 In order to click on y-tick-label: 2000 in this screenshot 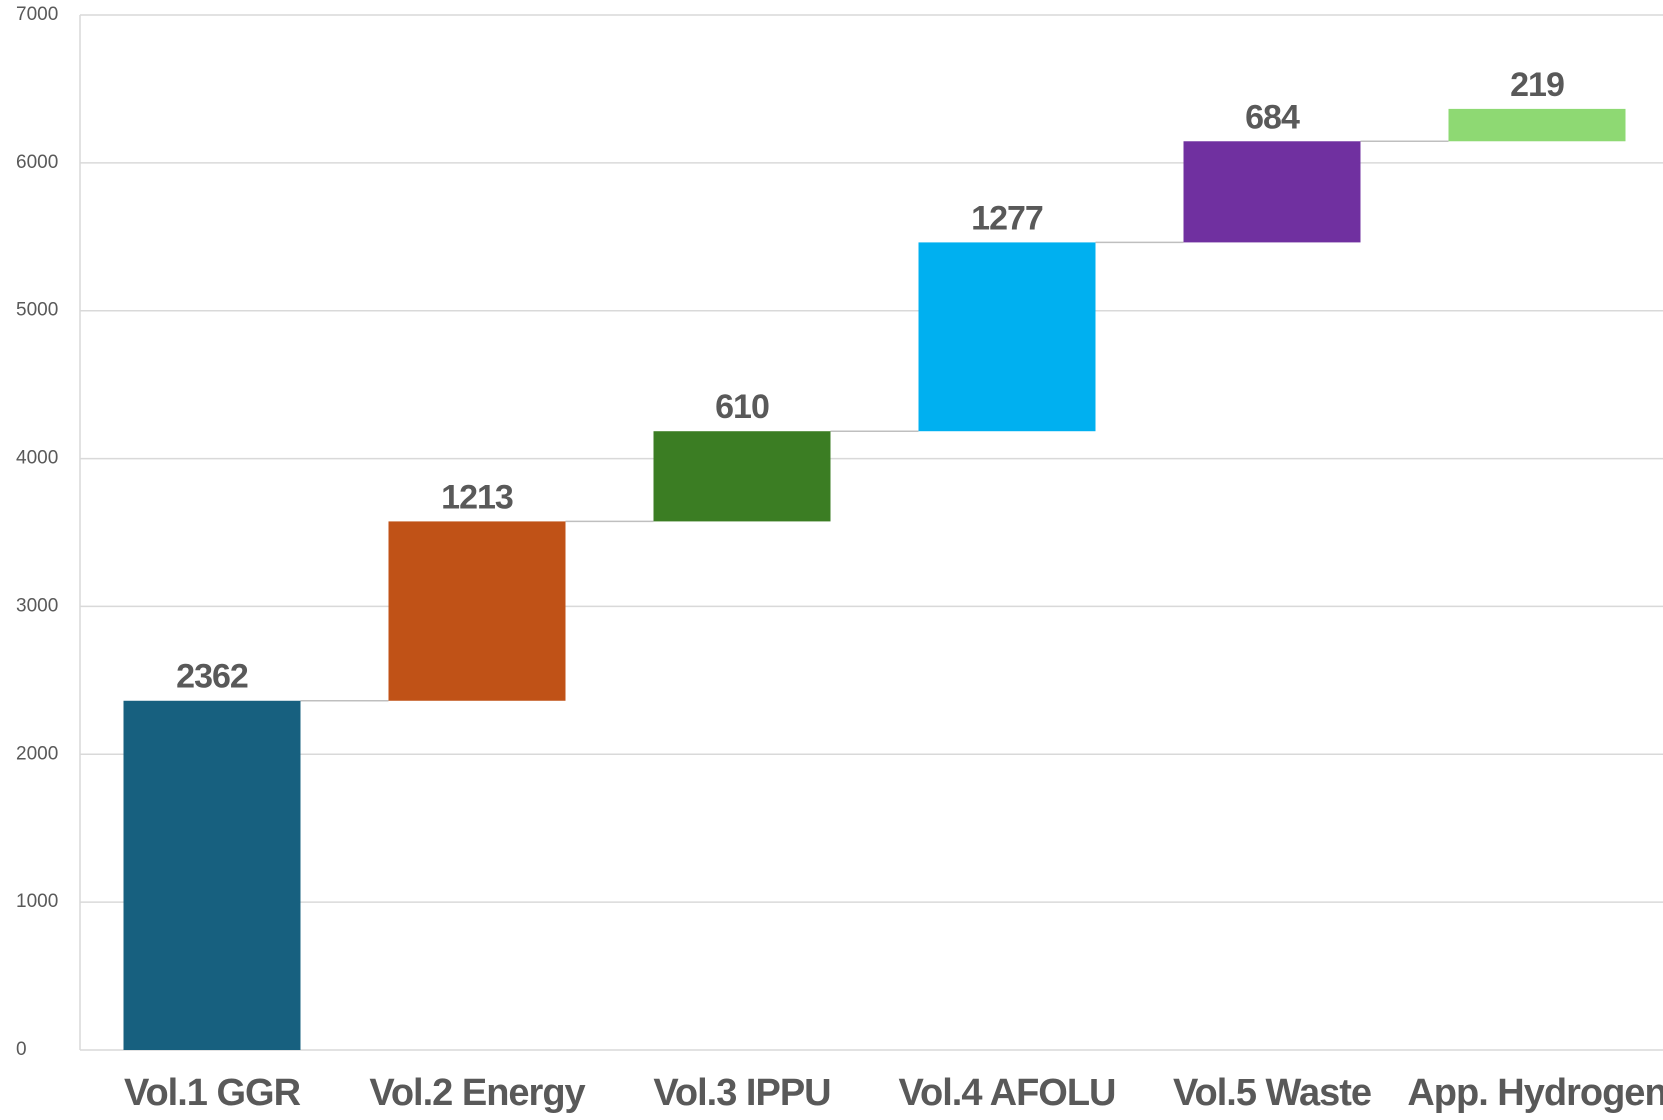, I will do `click(37, 753)`.